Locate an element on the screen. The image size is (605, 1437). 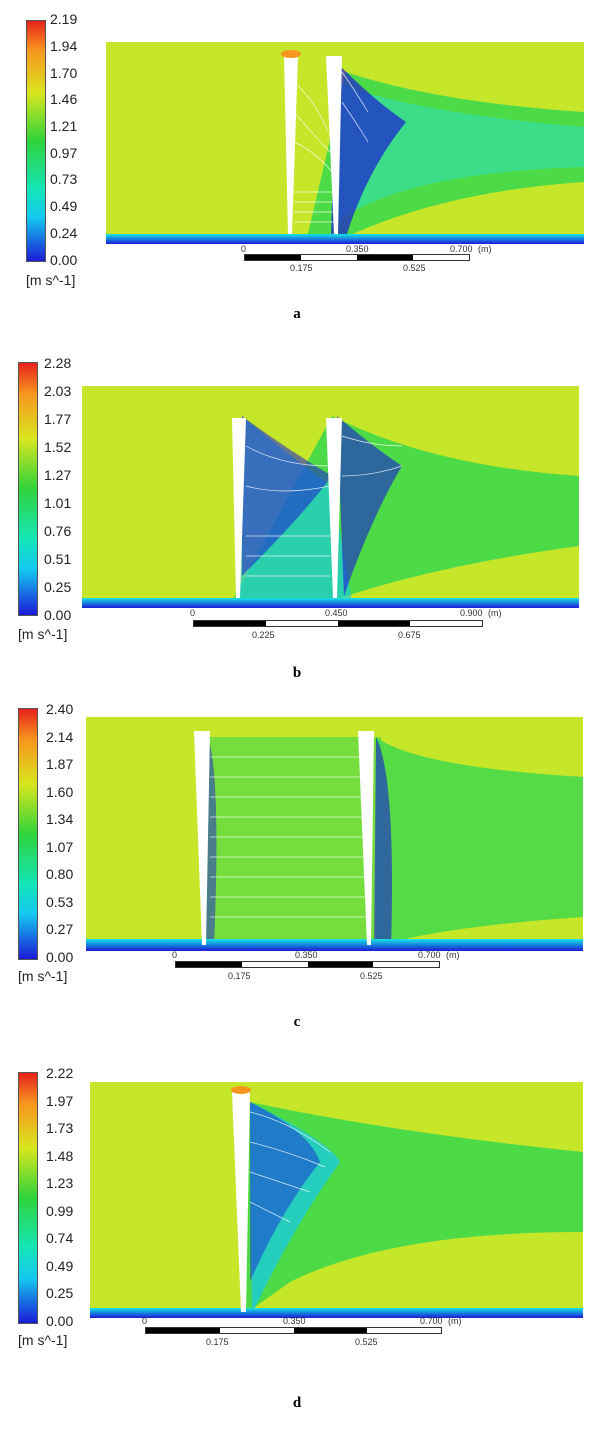
scale-label: 0.450 is located at coordinates (336, 613).